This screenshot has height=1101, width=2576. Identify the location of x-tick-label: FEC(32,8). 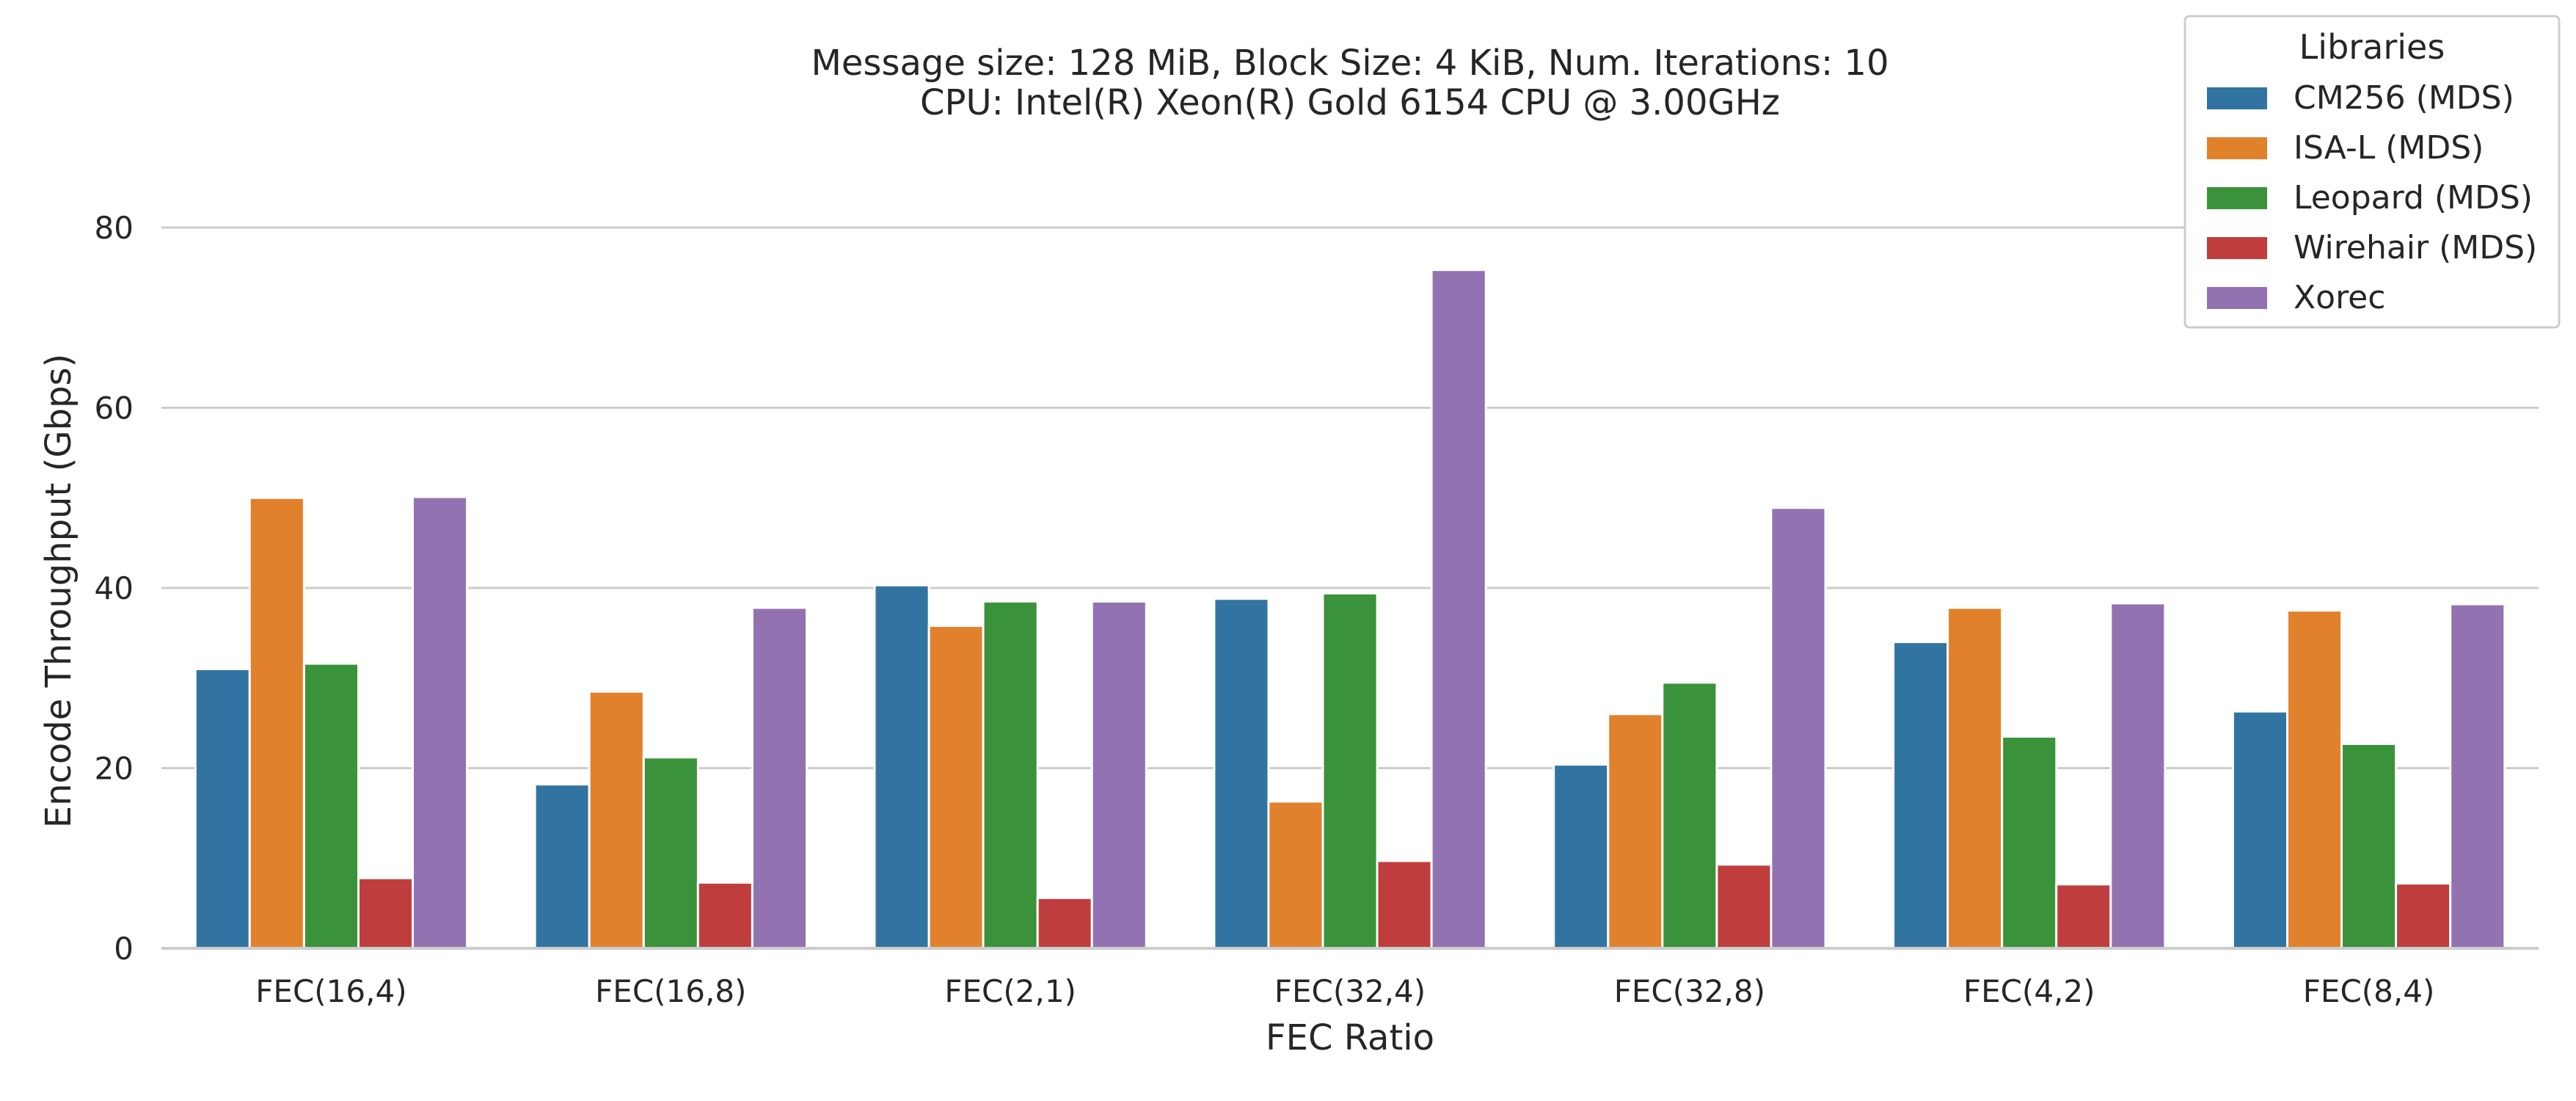
(1689, 991).